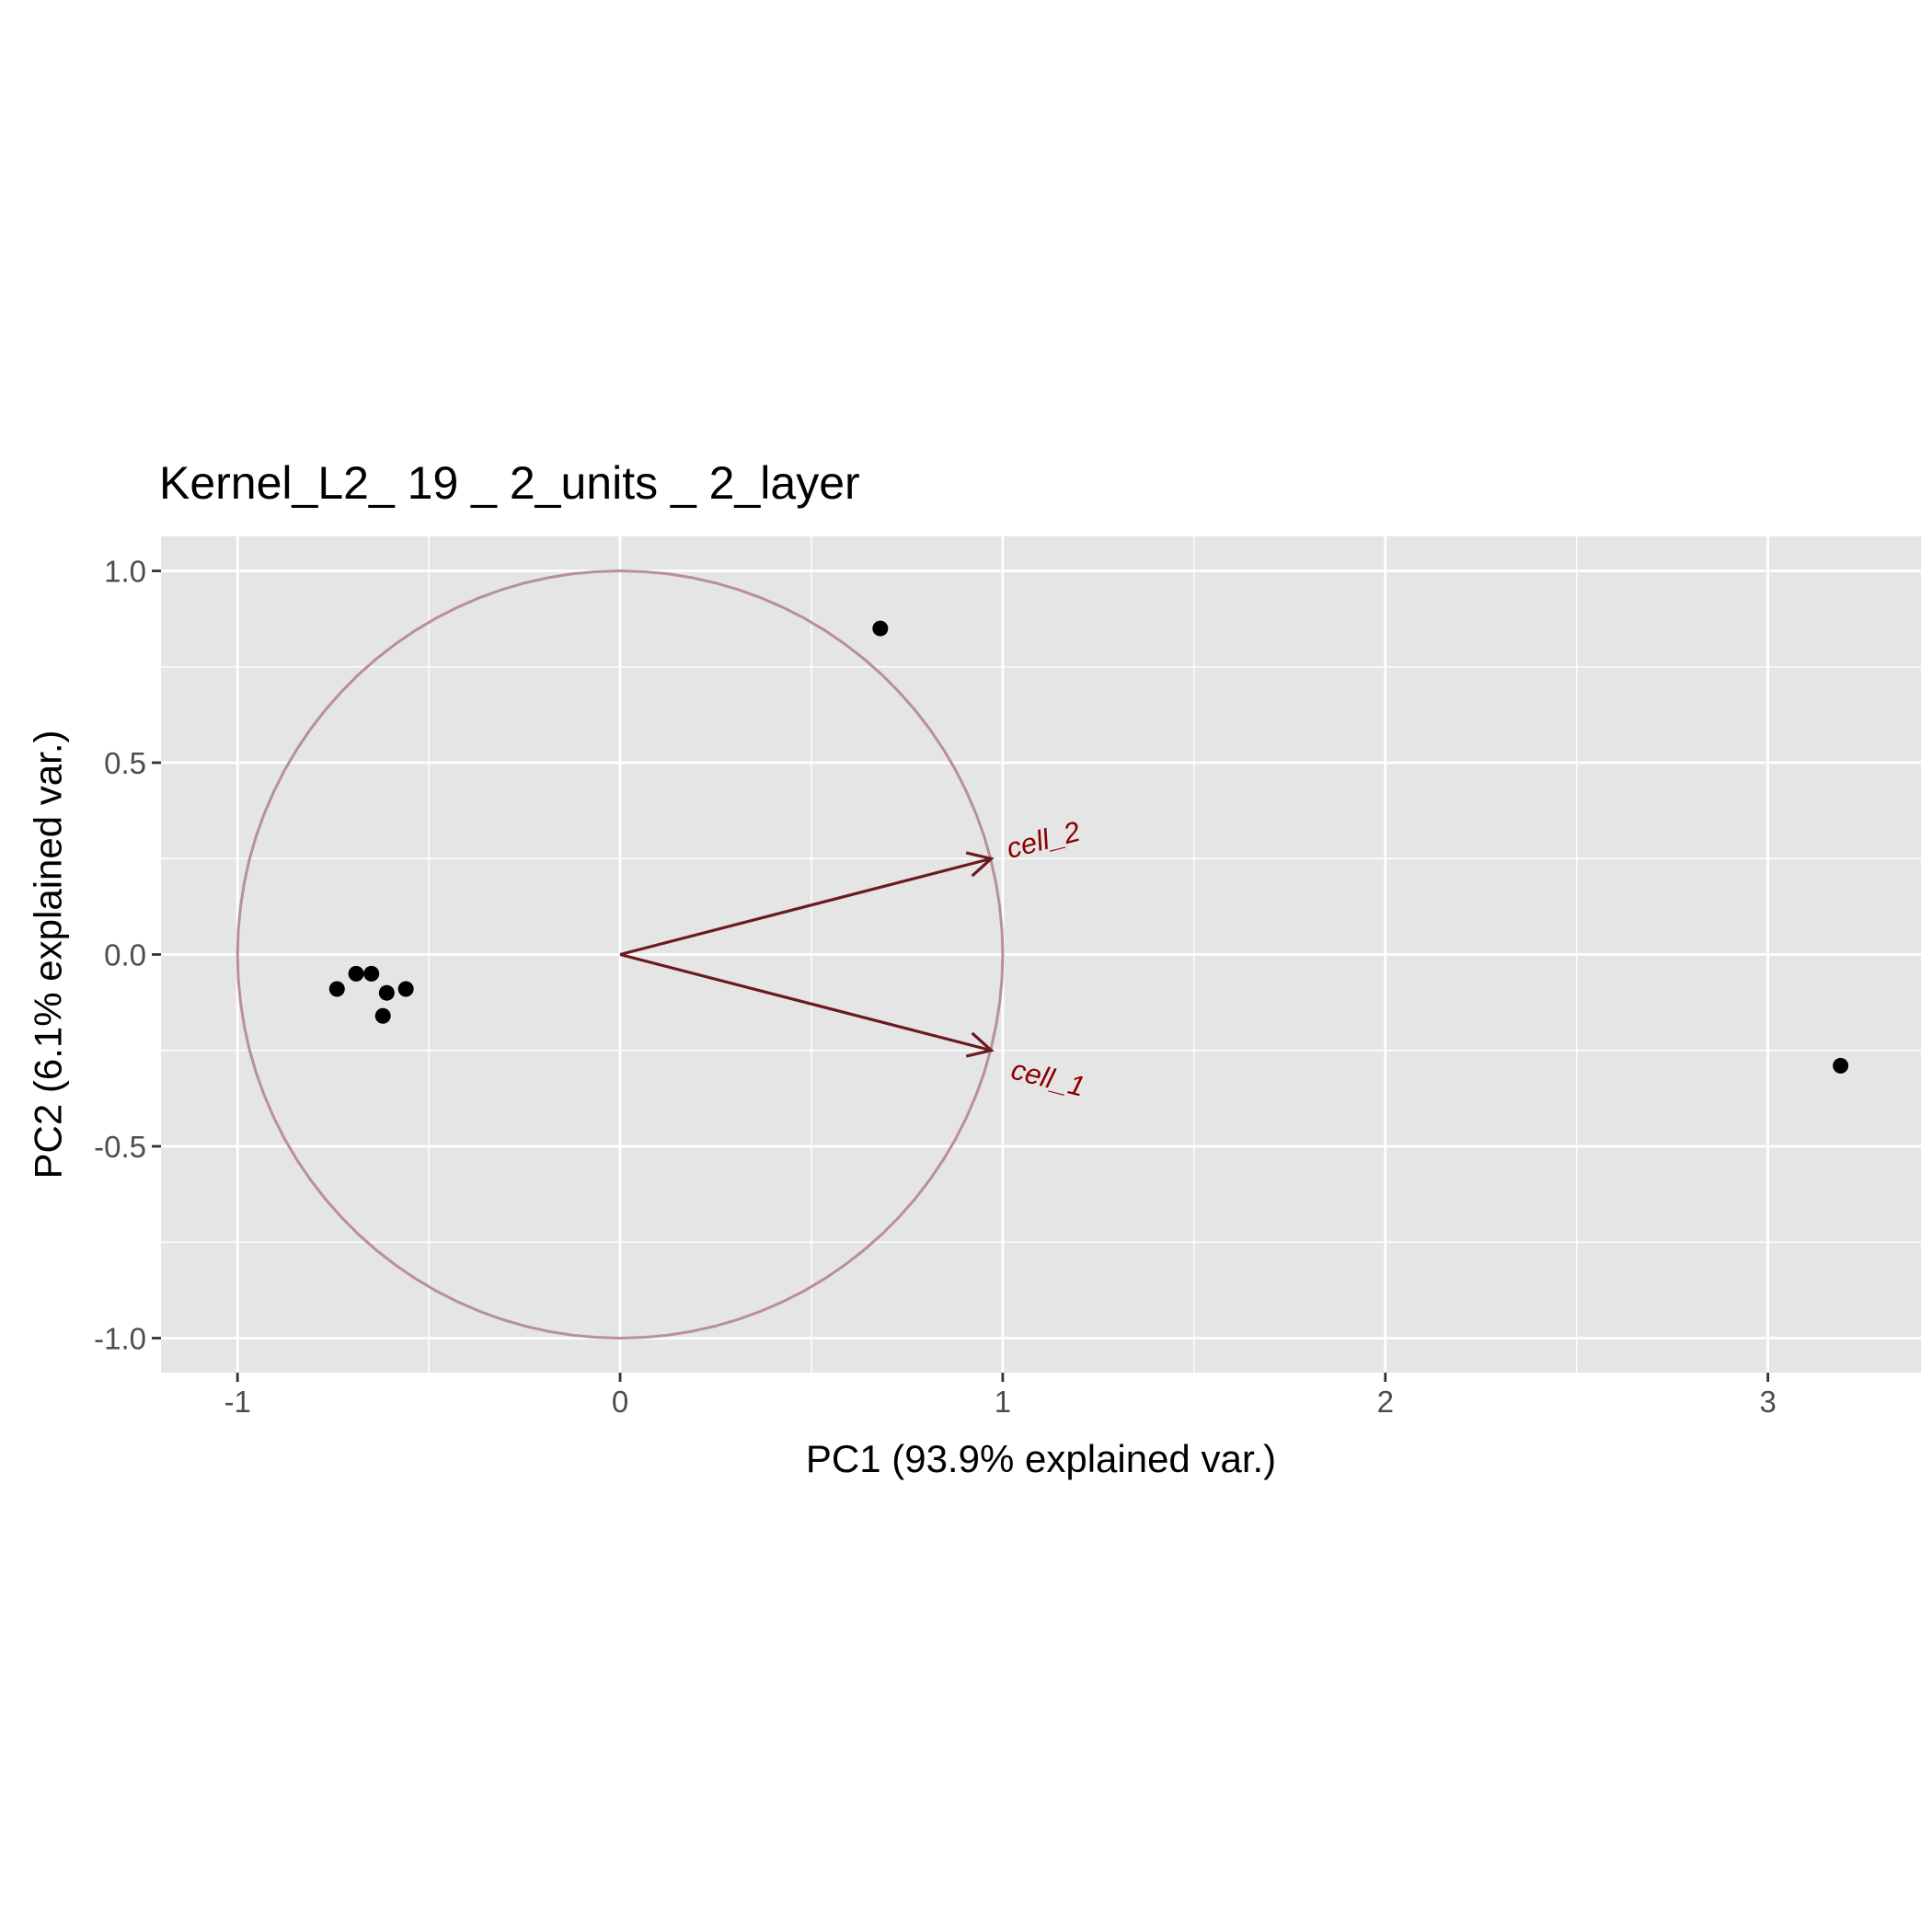 This screenshot has height=1932, width=1932. I want to click on y-axis: -1.0 -0.5 0.0 0.5 1.0, so click(127, 955).